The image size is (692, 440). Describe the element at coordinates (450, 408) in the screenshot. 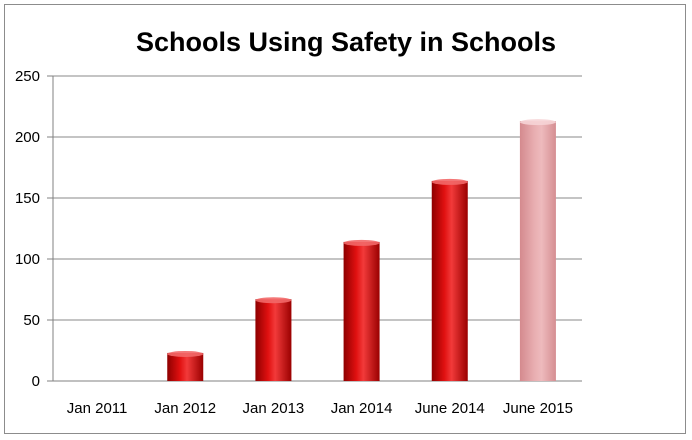

I see `x-tick-label: June 2014` at that location.